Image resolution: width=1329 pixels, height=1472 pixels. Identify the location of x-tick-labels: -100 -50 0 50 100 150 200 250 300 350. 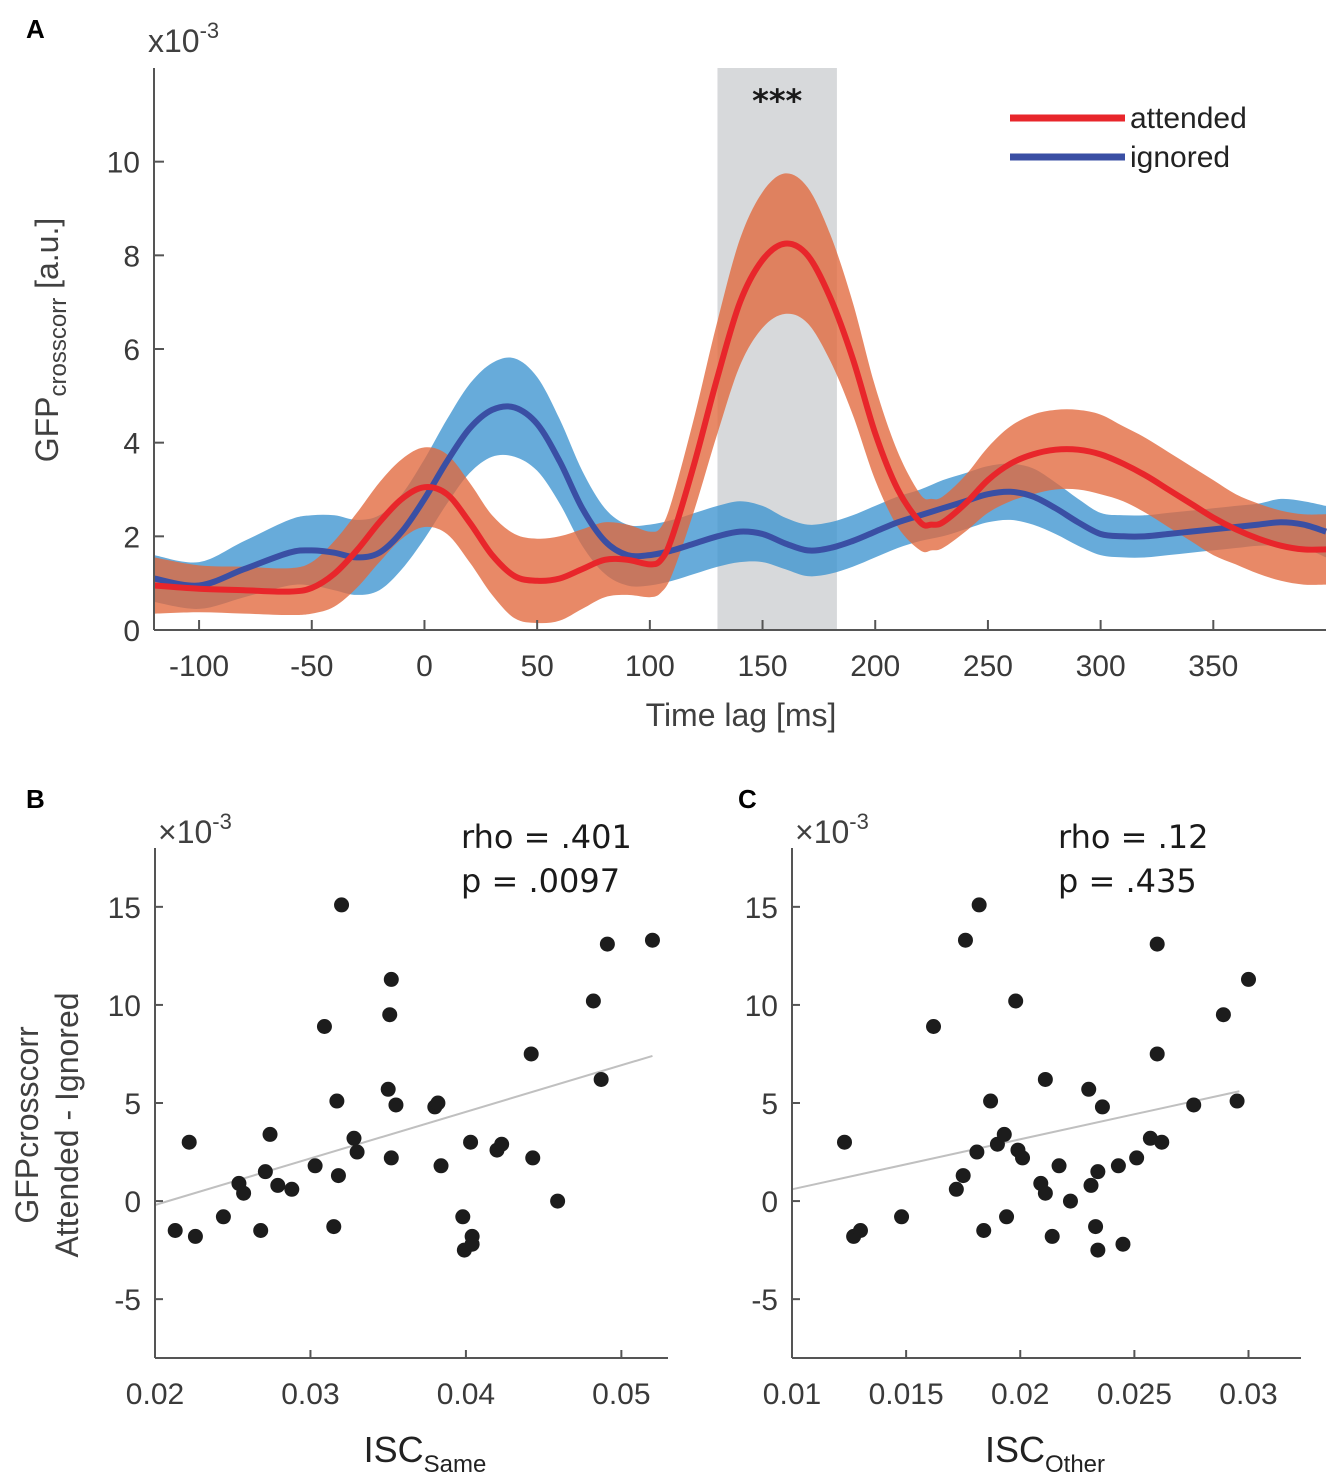
(703, 666).